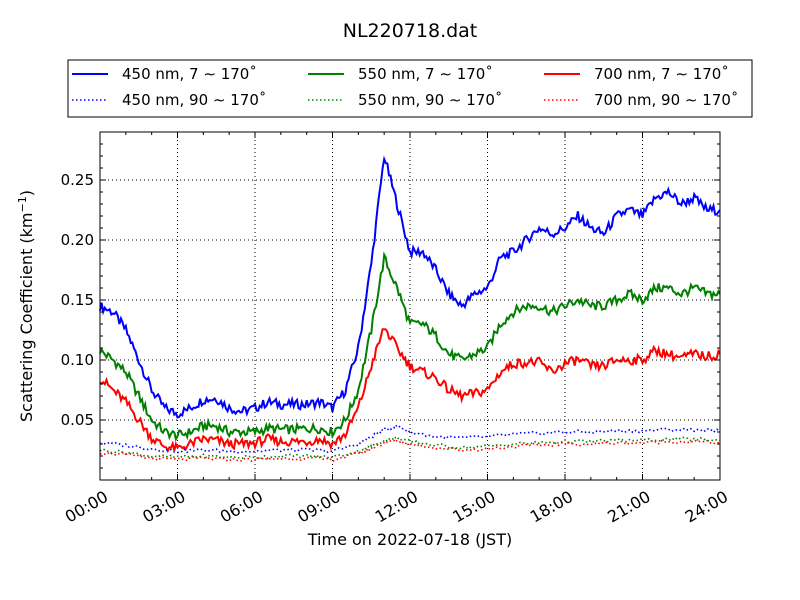 The width and height of the screenshot is (800, 600). I want to click on legend-box, so click(410, 88).